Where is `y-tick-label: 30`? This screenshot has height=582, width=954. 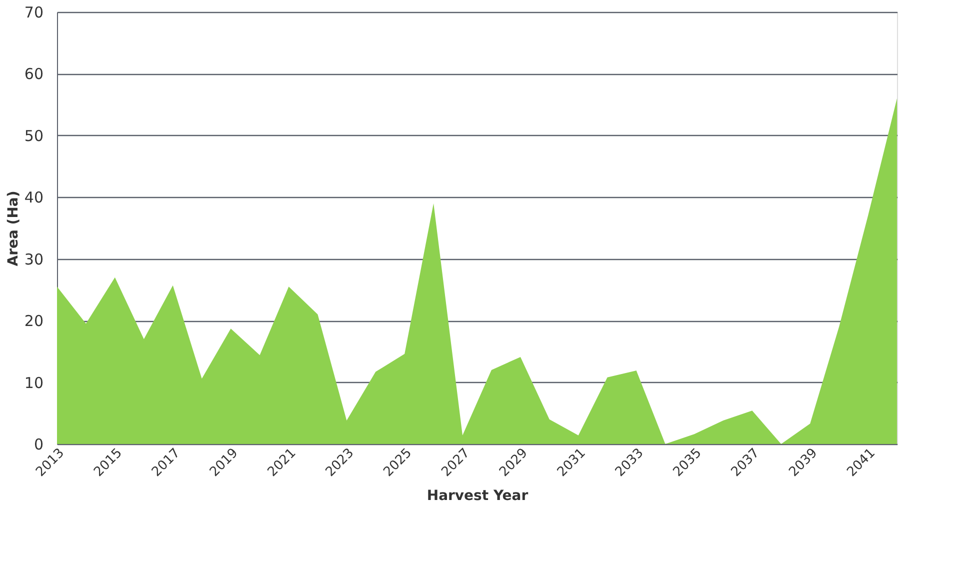
y-tick-label: 30 is located at coordinates (34, 259).